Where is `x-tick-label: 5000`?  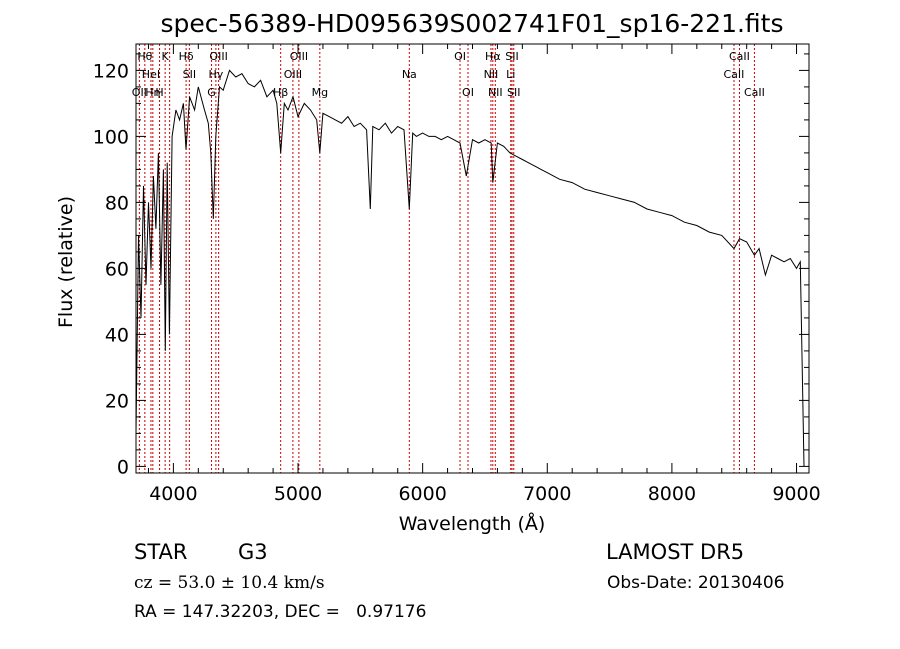 x-tick-label: 5000 is located at coordinates (298, 494).